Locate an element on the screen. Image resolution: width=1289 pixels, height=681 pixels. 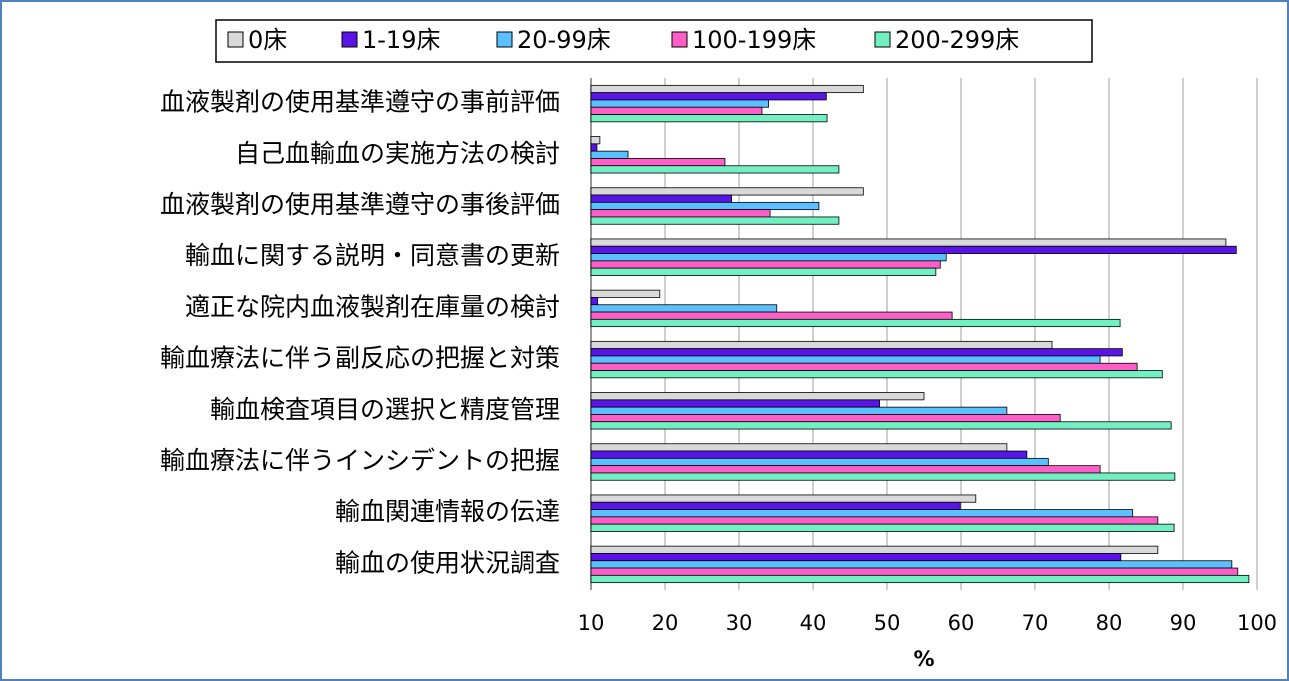
x-tick-label: 90 is located at coordinates (1183, 623).